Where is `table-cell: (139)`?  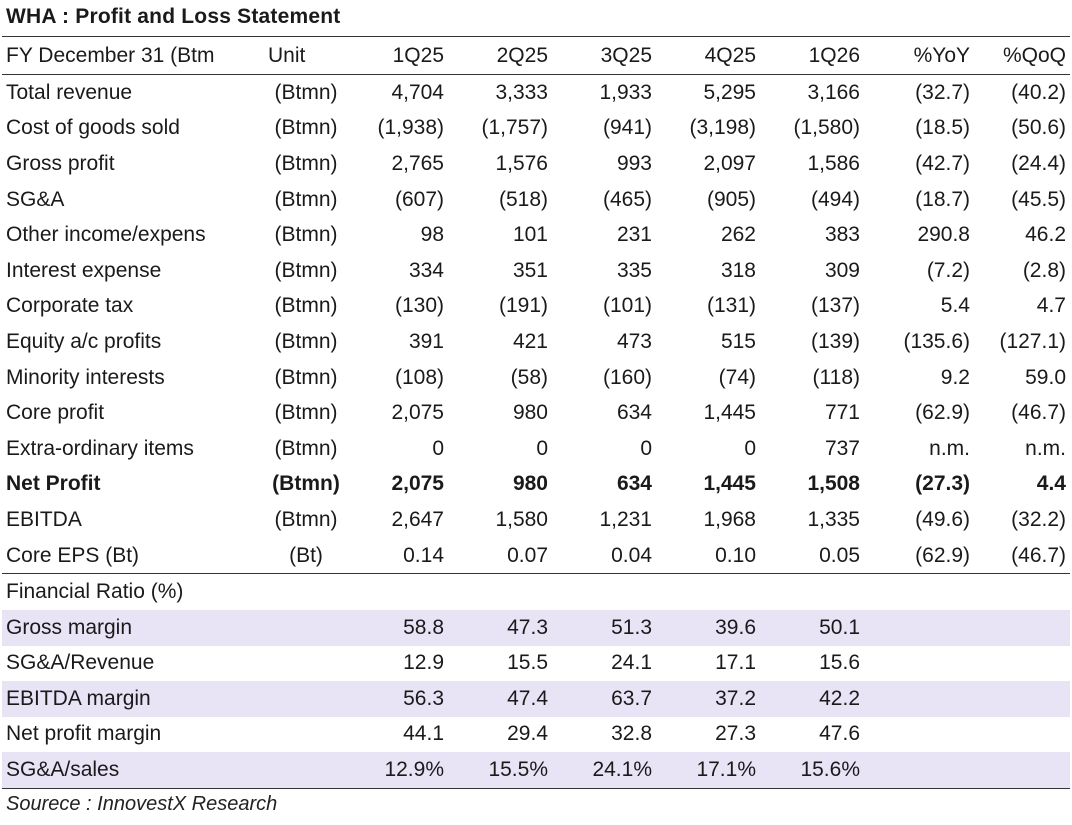
table-cell: (139) is located at coordinates (835, 341).